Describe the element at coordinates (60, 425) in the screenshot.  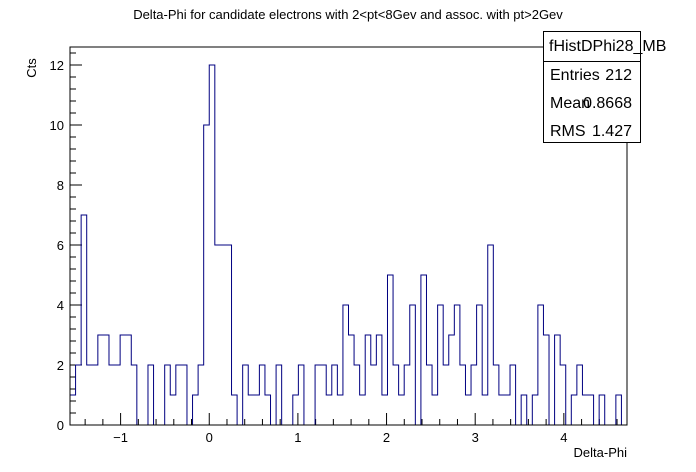
I see `y-tick-label: 0` at that location.